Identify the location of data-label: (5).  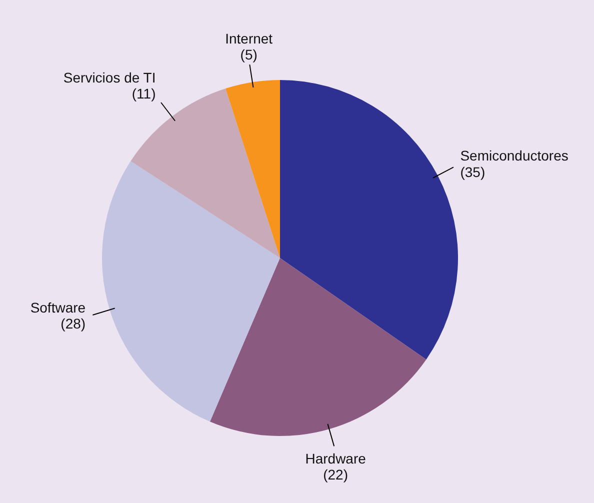
(249, 54).